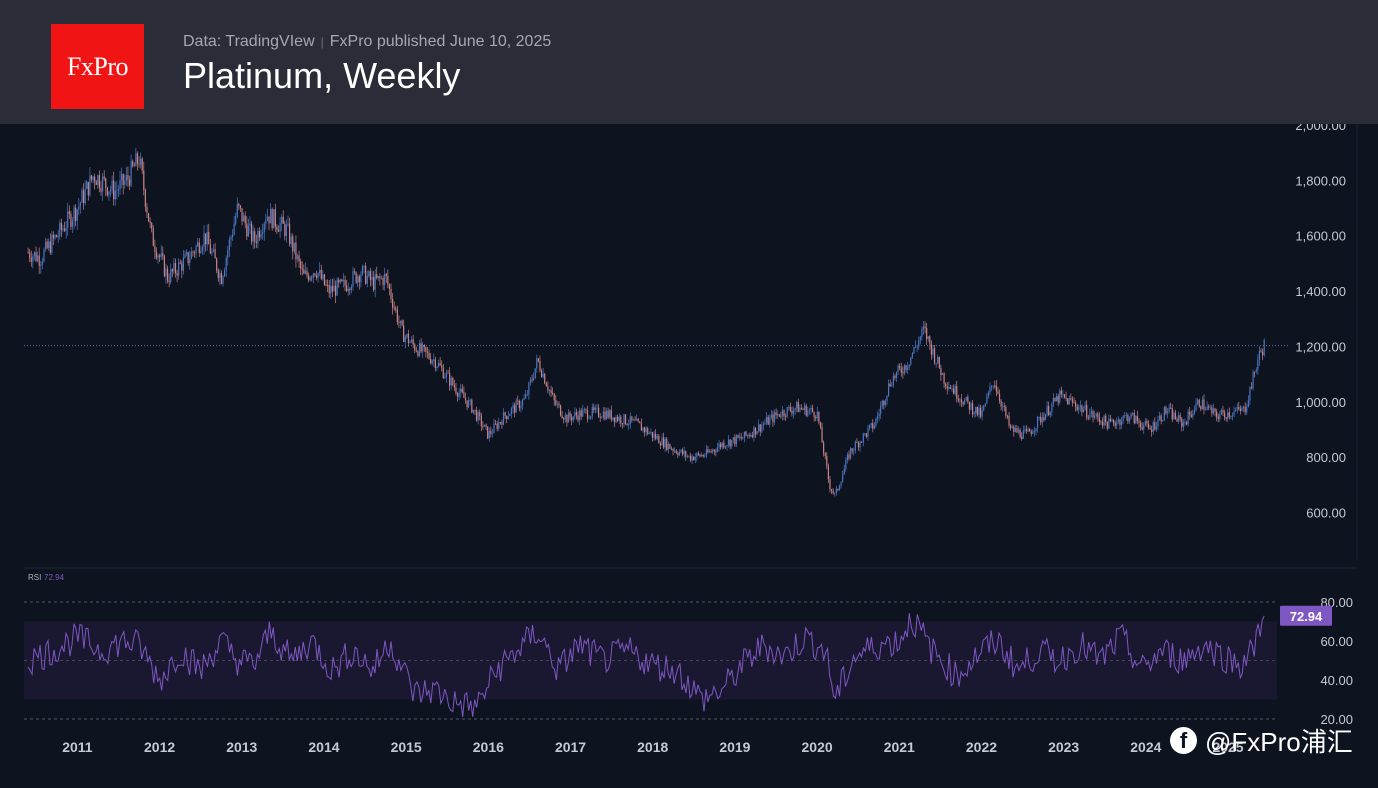 This screenshot has height=788, width=1378. What do you see at coordinates (1320, 128) in the screenshot?
I see `price-axis-label: 2,000.00` at bounding box center [1320, 128].